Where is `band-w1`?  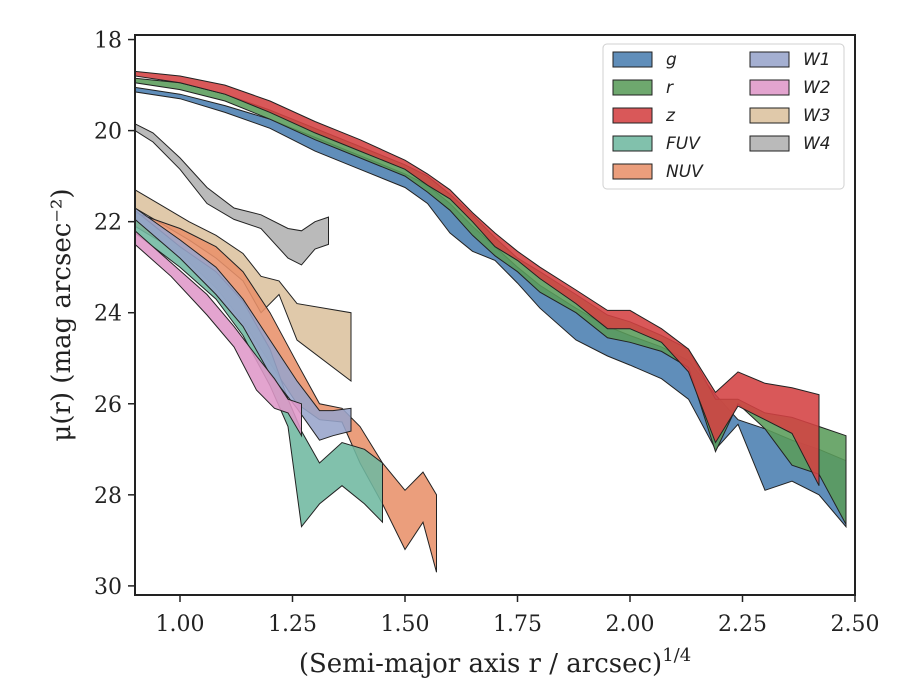 band-w1 is located at coordinates (243, 324).